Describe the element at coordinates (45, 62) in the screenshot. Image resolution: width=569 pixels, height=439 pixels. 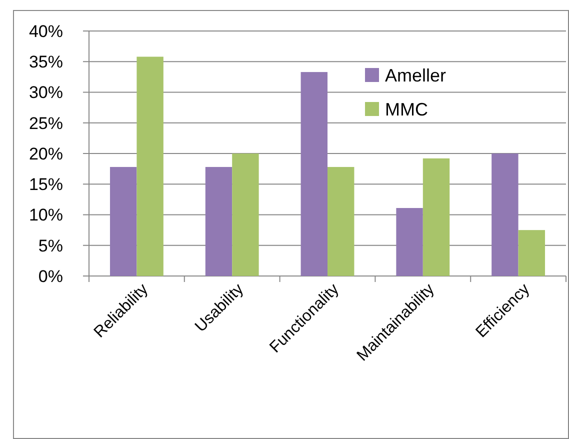
I see `y-tick-label: 35%` at that location.